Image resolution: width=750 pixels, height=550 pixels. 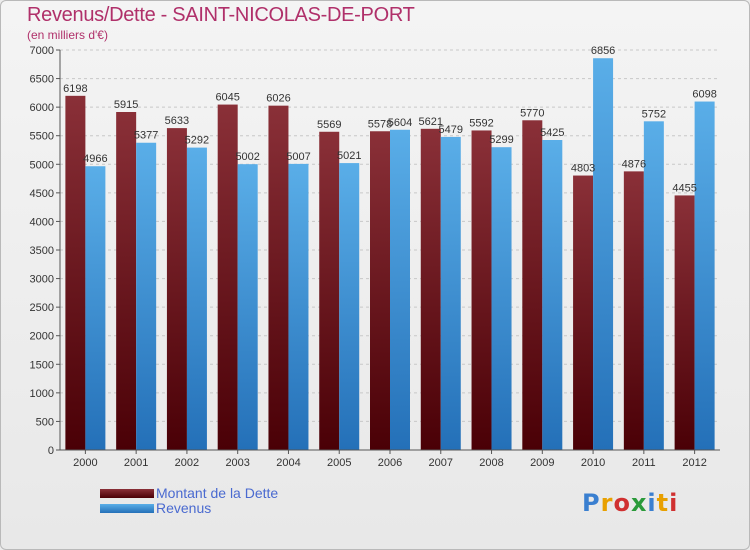 I want to click on y-tick-label: 500, so click(x=45, y=422).